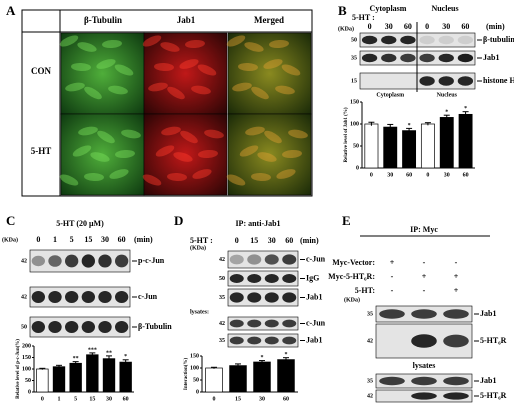 This screenshot has height=403, width=514. Describe the element at coordinates (312, 277) in the screenshot. I see `band-label: IgG` at that location.